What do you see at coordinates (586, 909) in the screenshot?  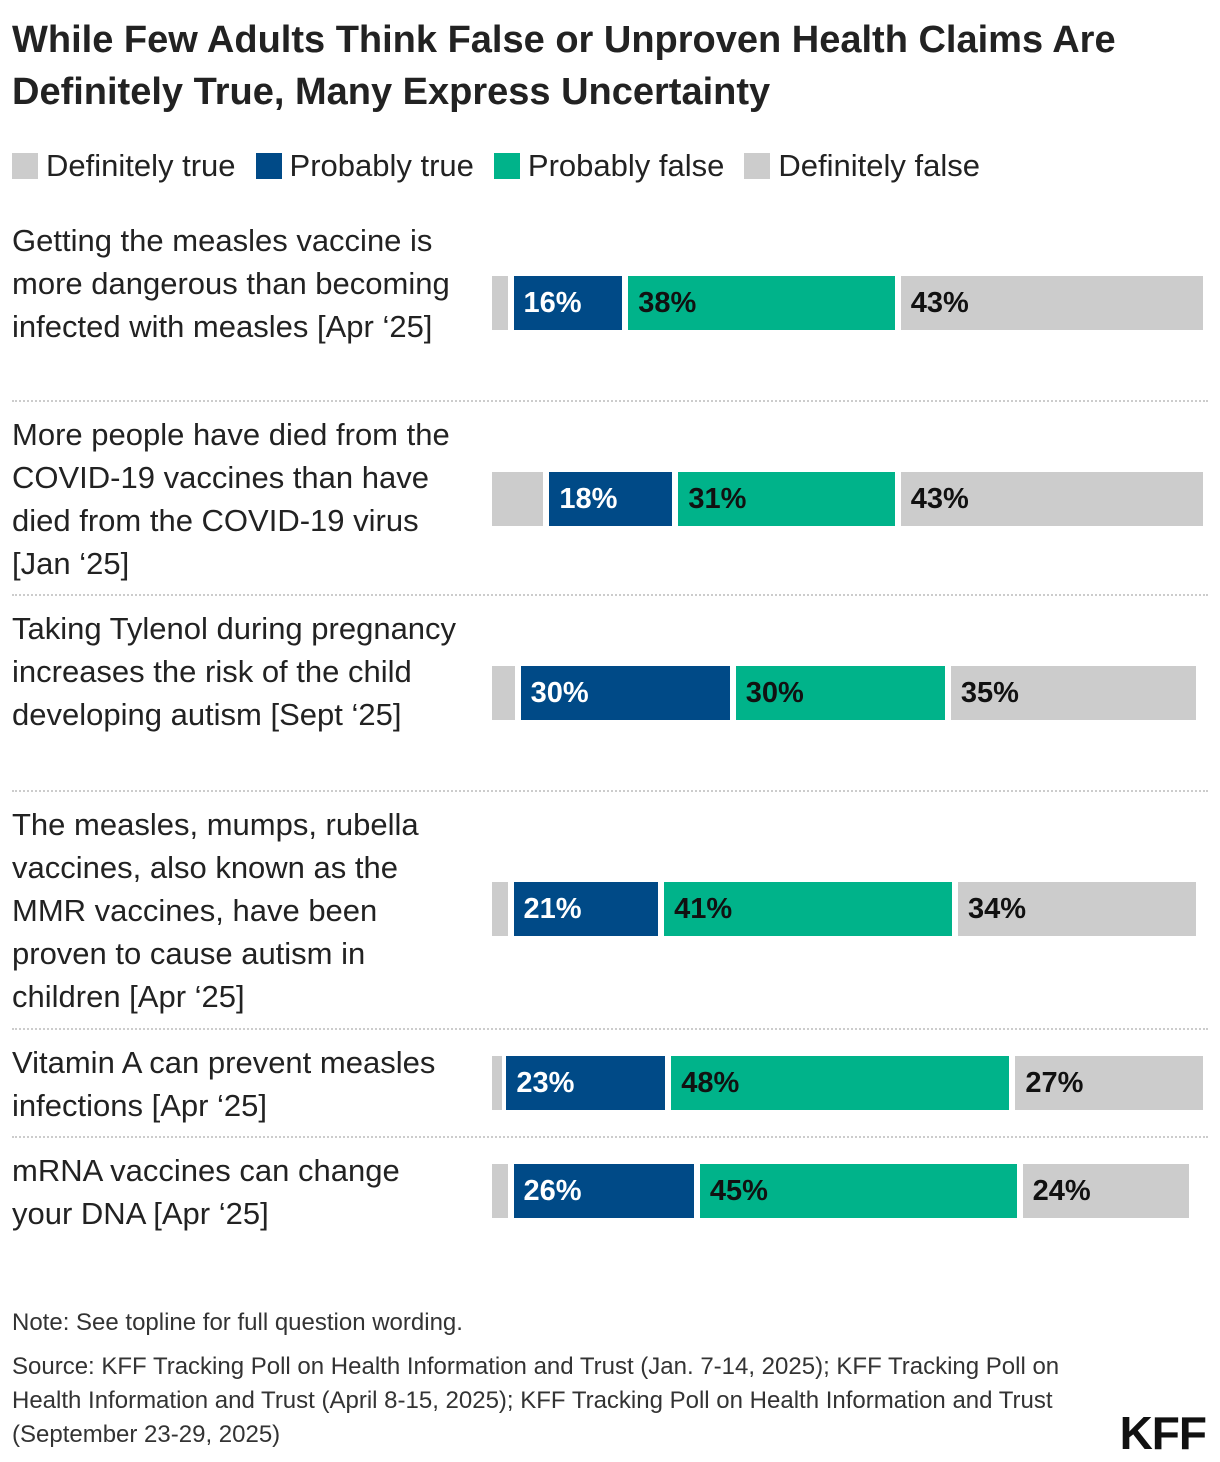 I see `bar-probably-true: 21%` at bounding box center [586, 909].